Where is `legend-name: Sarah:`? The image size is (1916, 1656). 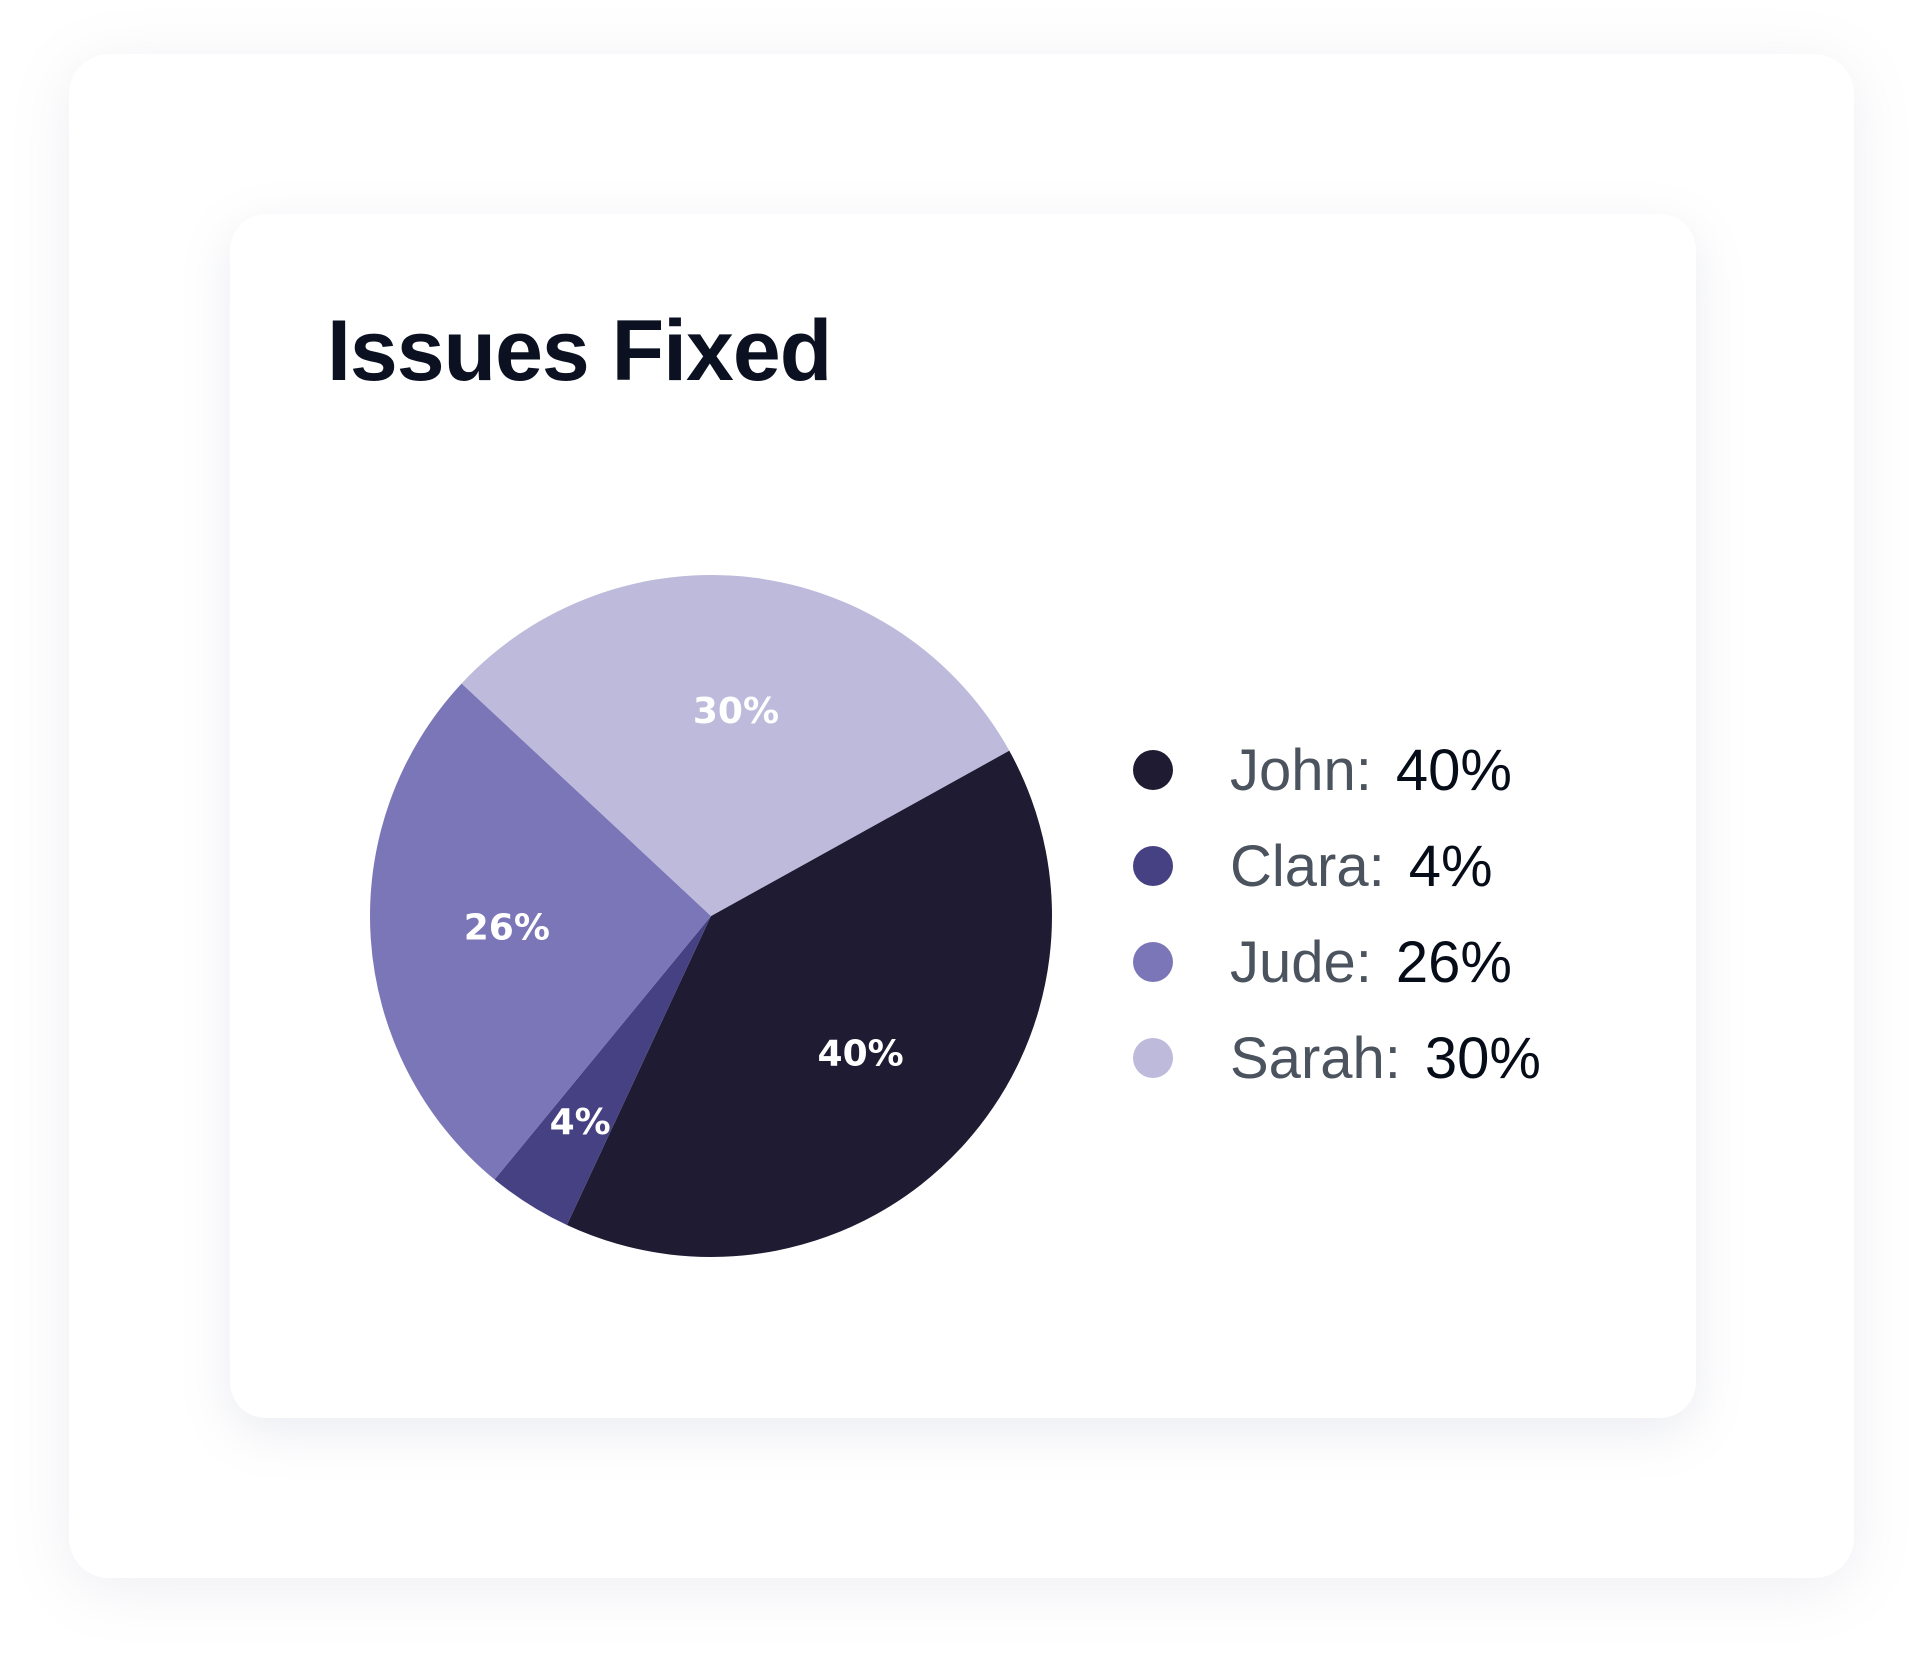
legend-name: Sarah: is located at coordinates (1315, 1058).